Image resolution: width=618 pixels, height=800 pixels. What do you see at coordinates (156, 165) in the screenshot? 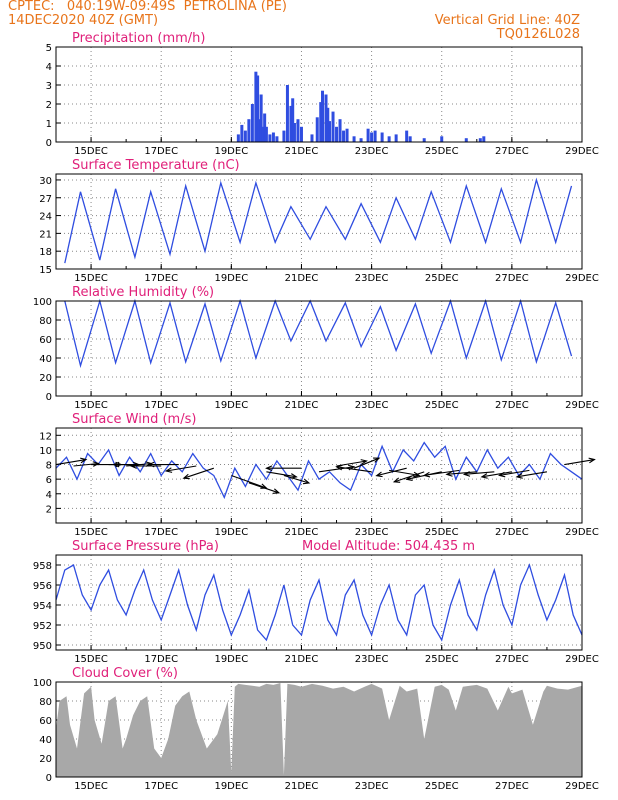
I see `panel-title-temp: Surface Temperature (nC)` at bounding box center [156, 165].